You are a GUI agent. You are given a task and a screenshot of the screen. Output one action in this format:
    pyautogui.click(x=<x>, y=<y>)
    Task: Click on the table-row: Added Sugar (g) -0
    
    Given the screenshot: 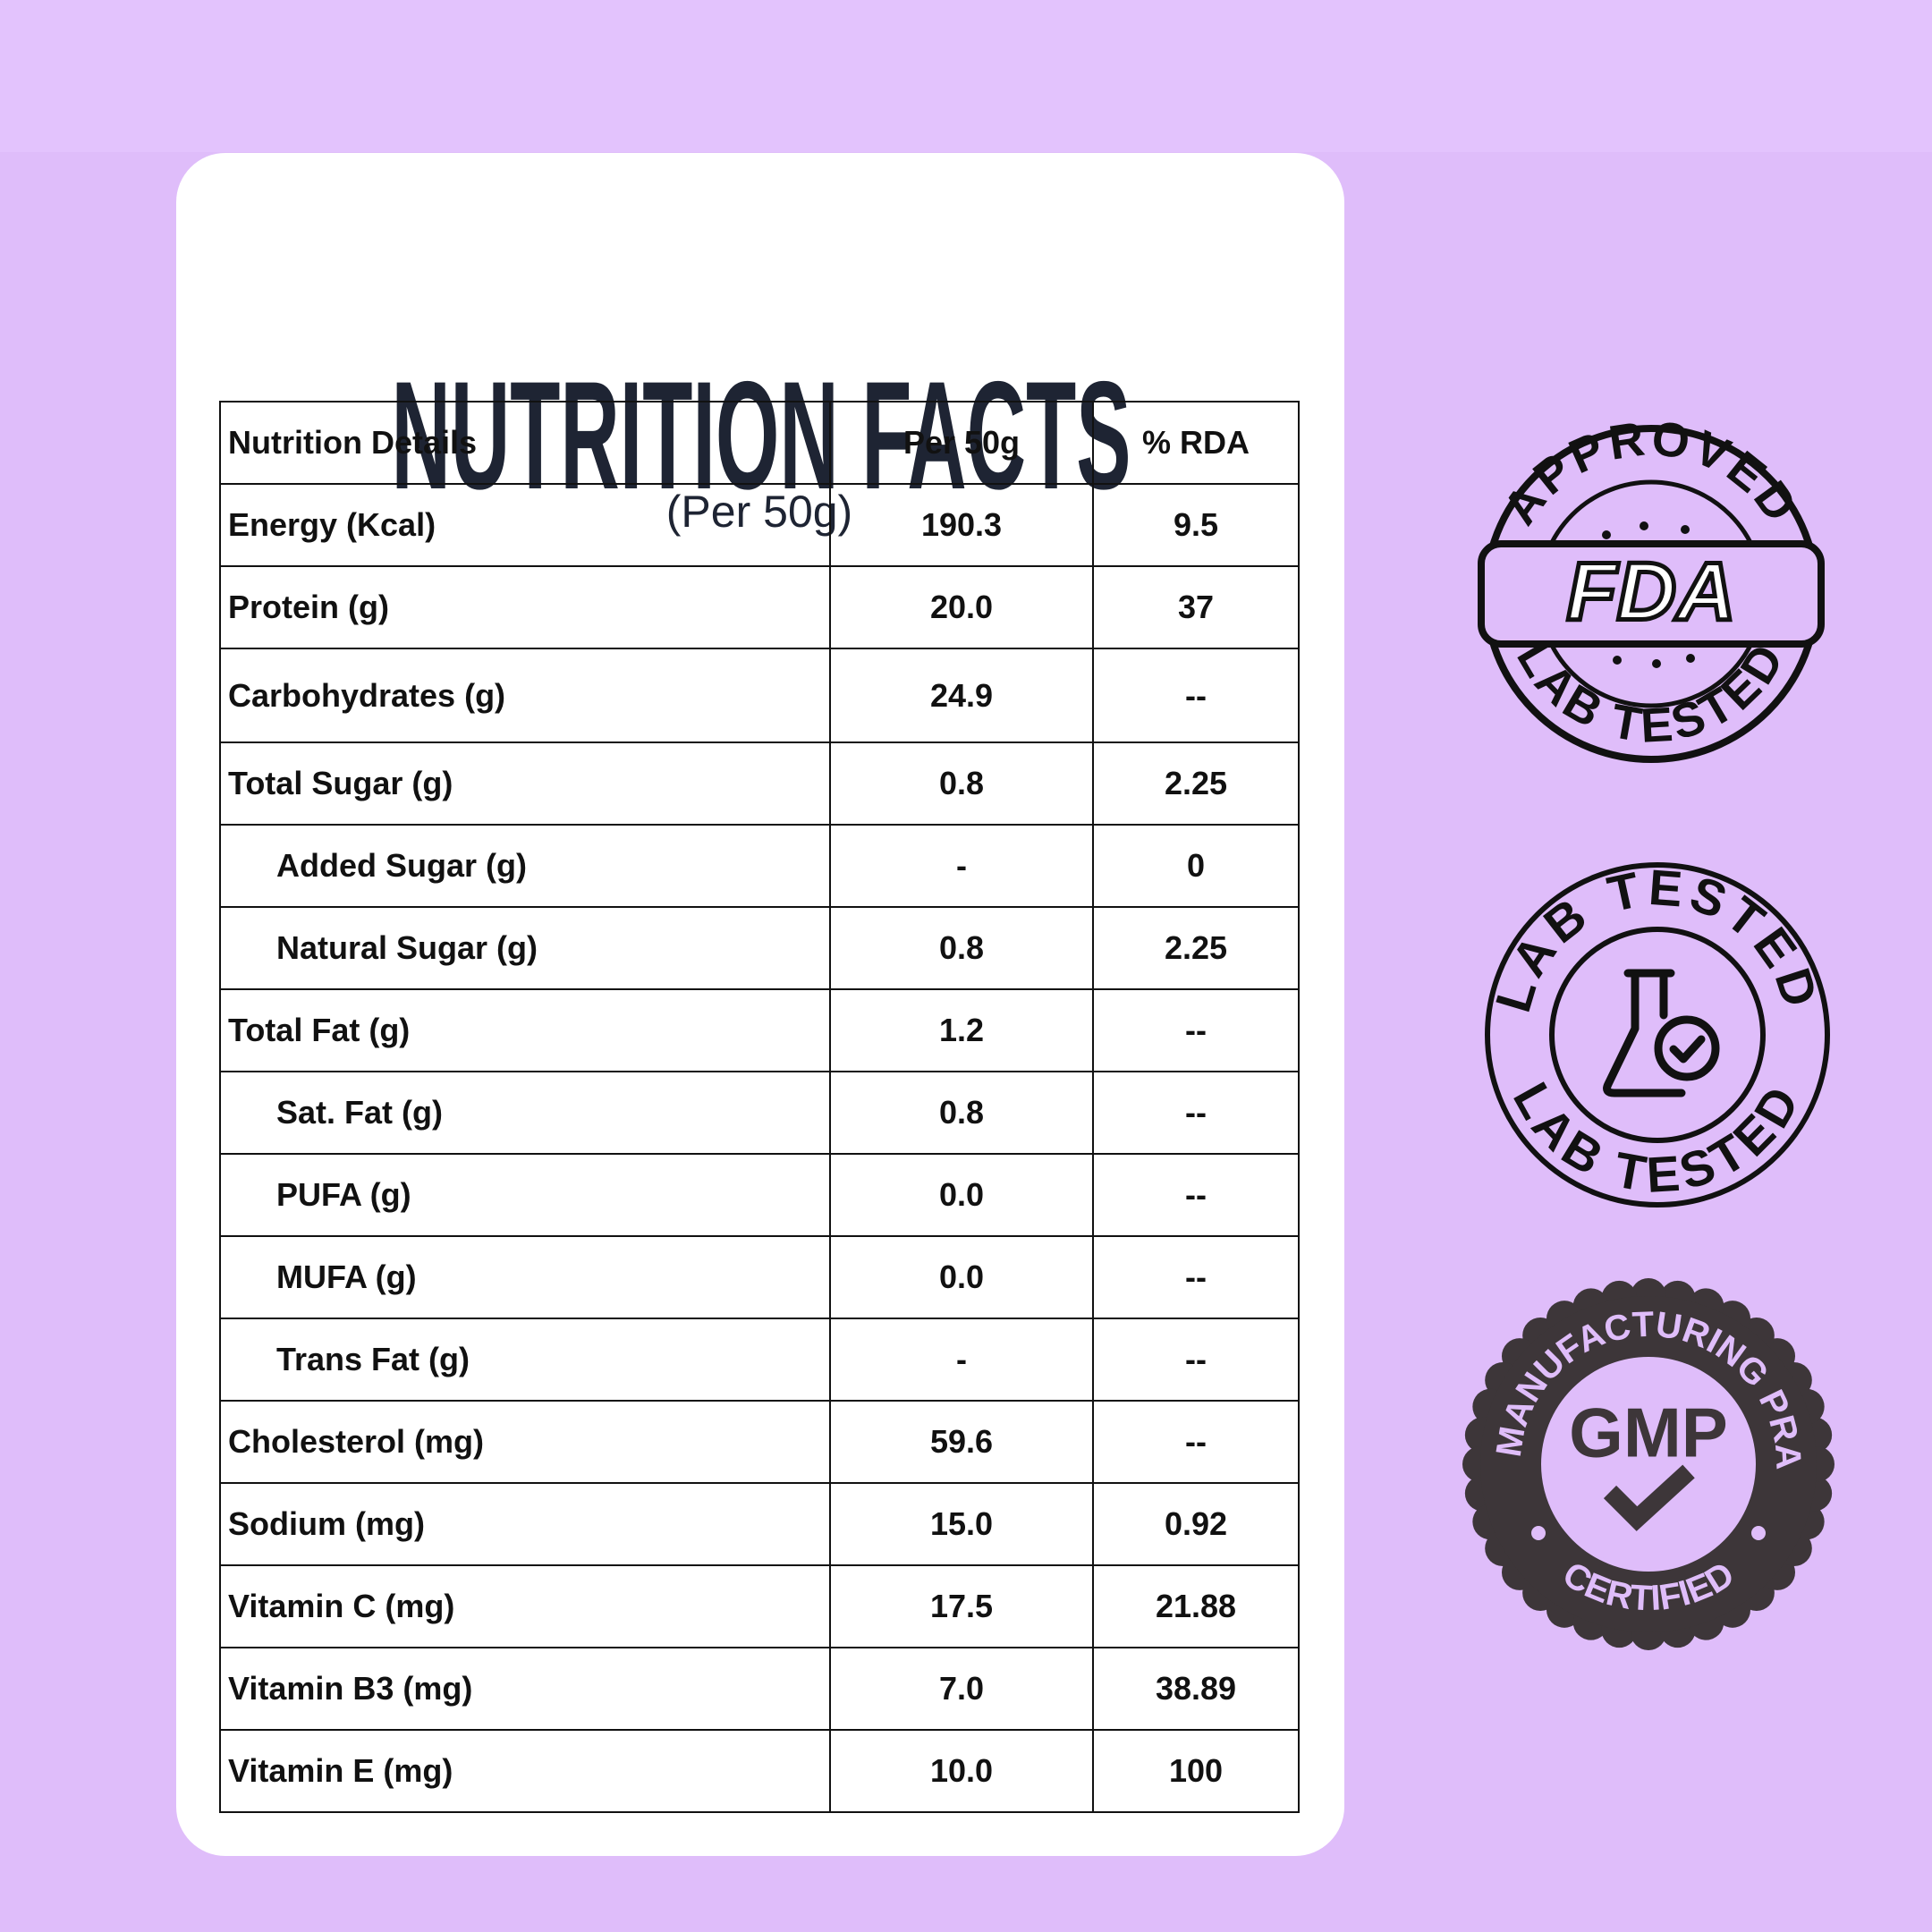 What is the action you would take?
    pyautogui.click(x=759, y=866)
    